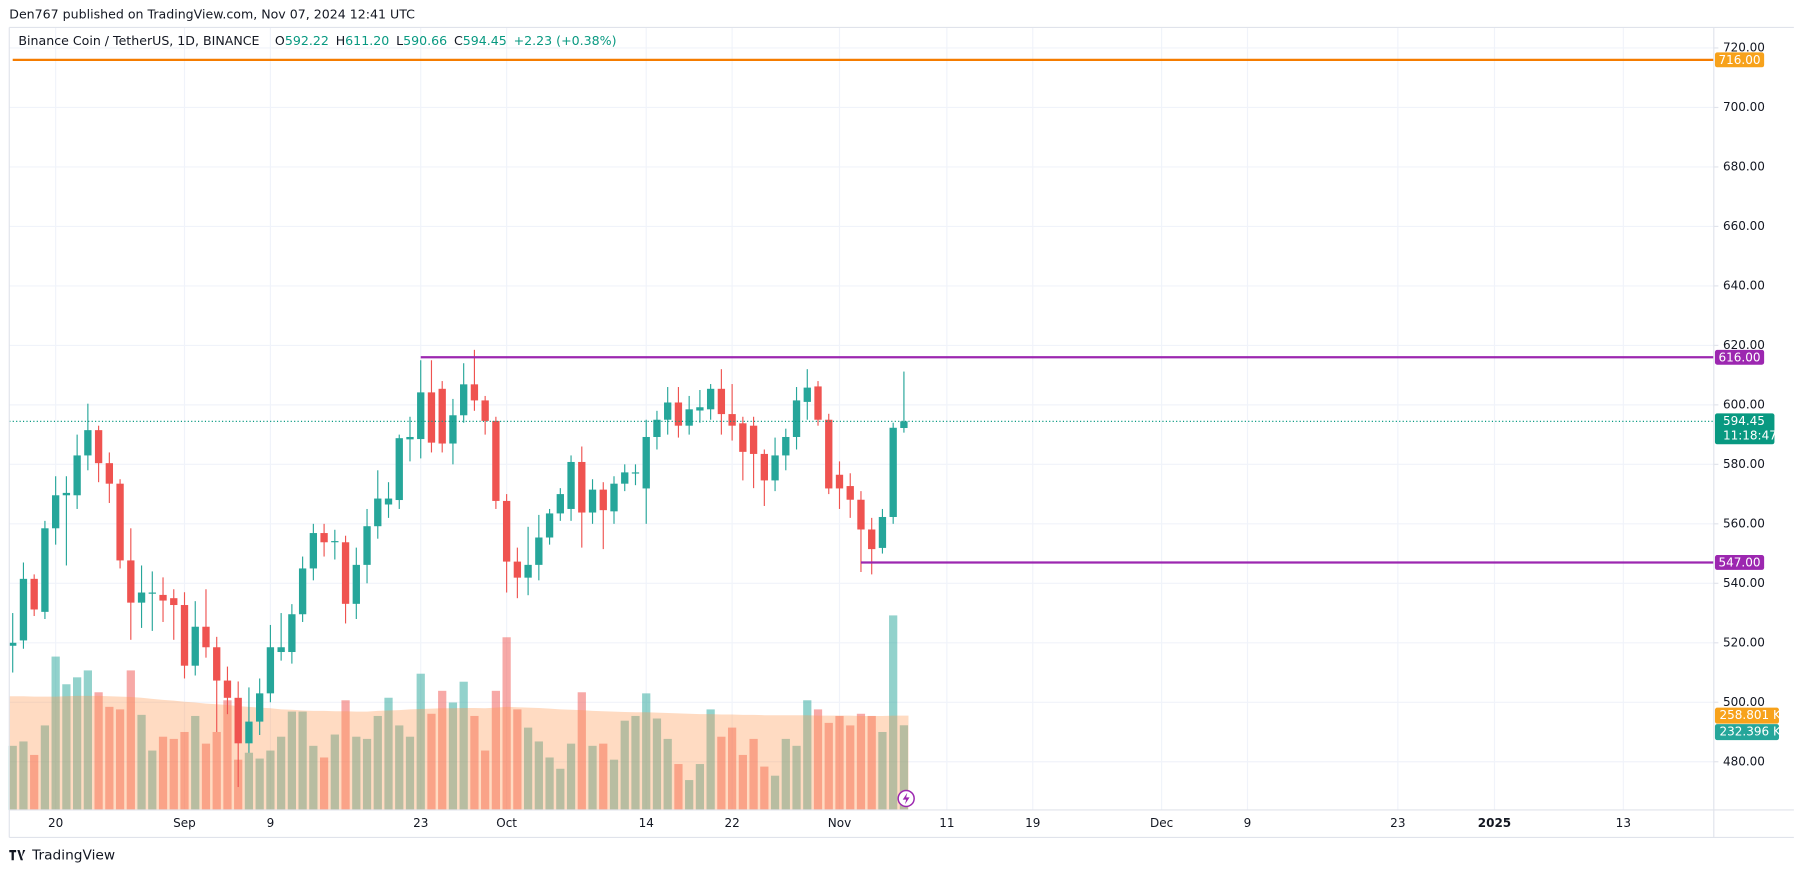  Describe the element at coordinates (307, 40) in the screenshot. I see `ohlc-value: 592.22` at that location.